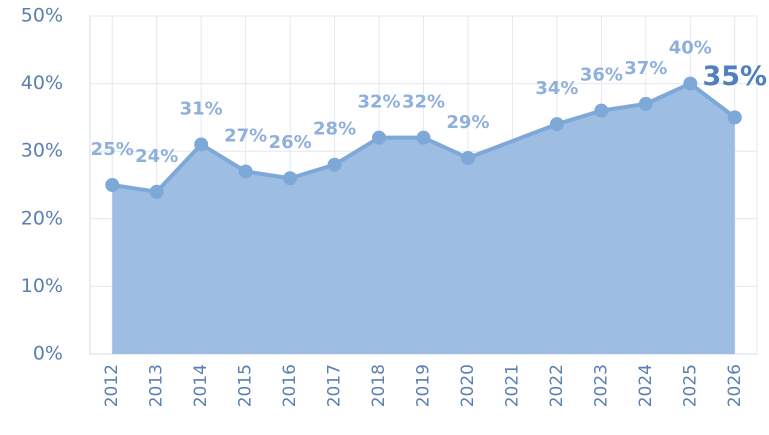 The height and width of the screenshot is (435, 769). I want to click on value-label: 29%, so click(467, 122).